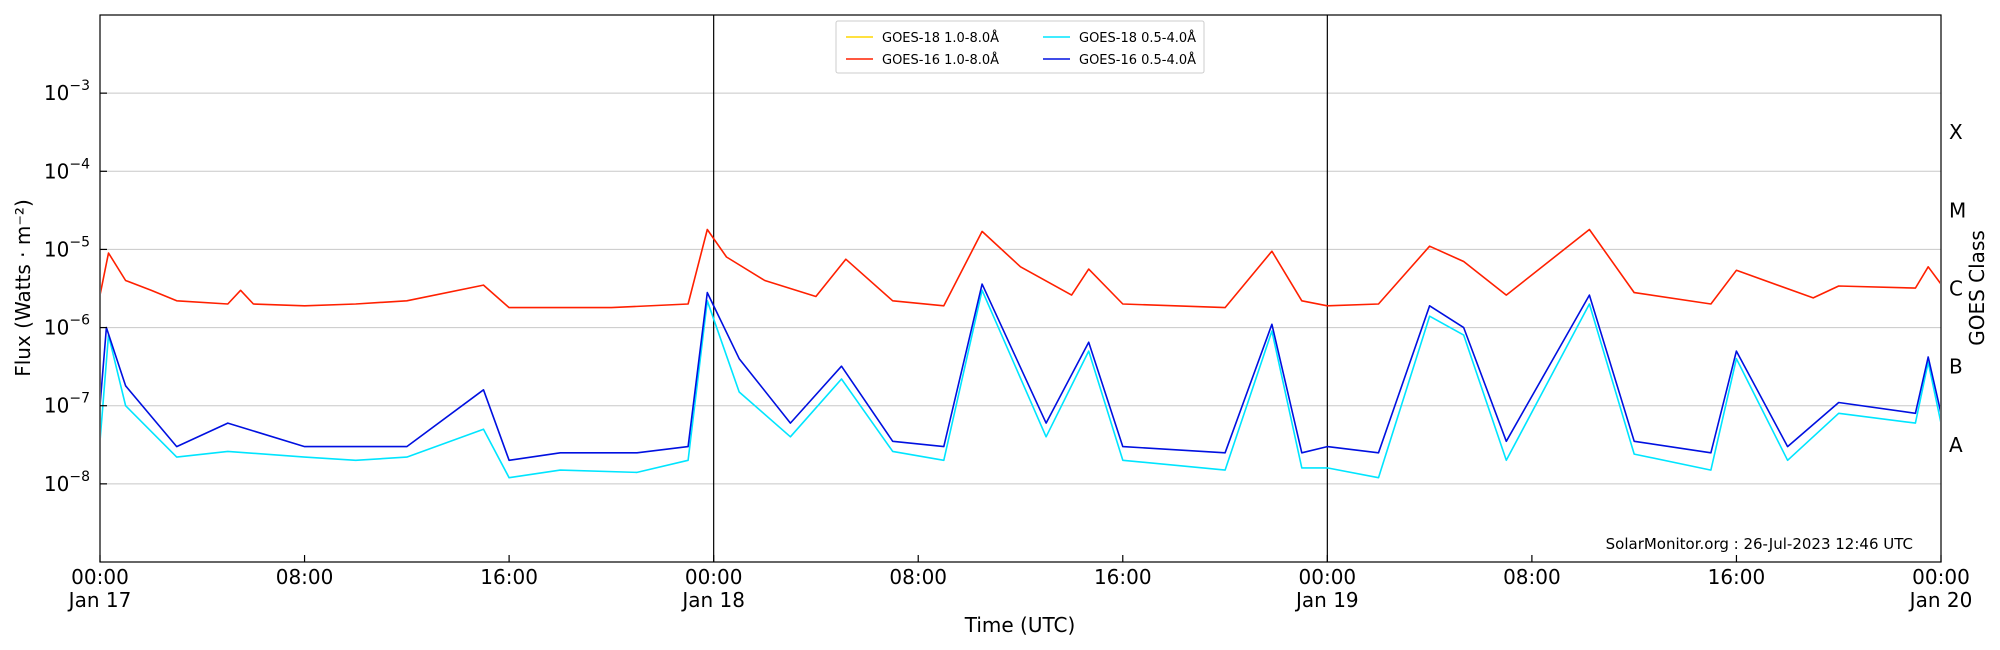 This screenshot has width=2000, height=650. Describe the element at coordinates (67, 169) in the screenshot. I see `y-tick-label: 10⁻⁴` at that location.